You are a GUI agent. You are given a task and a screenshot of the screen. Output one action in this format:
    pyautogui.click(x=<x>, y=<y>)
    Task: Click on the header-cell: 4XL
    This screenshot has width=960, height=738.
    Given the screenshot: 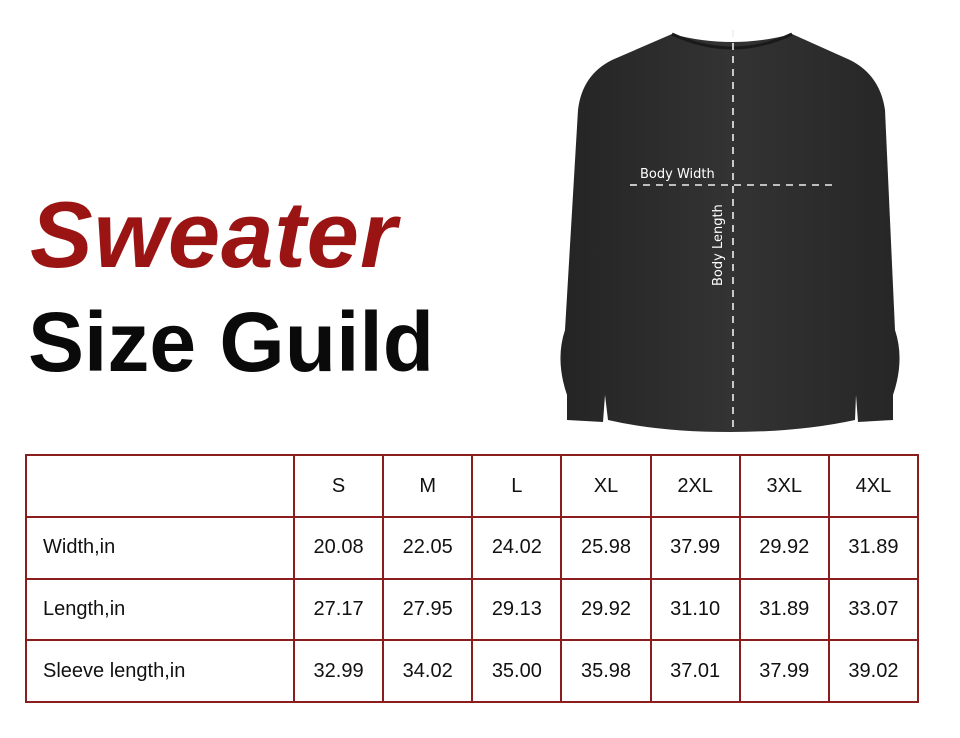 What is the action you would take?
    pyautogui.click(x=873, y=486)
    